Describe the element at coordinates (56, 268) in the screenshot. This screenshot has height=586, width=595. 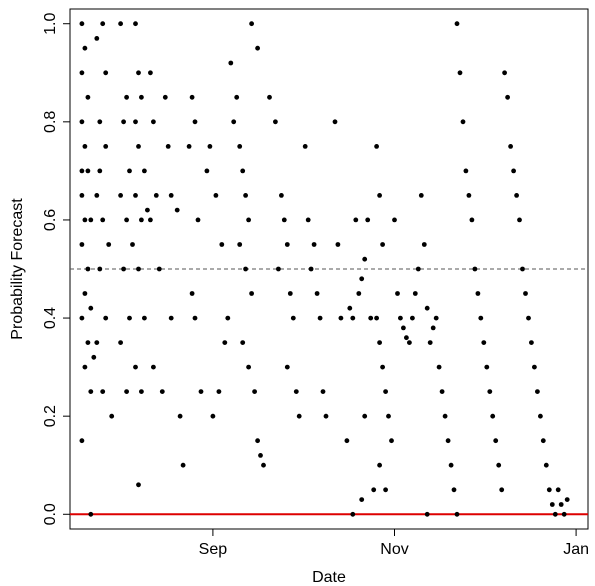
I see `y-axis: 0.0 0.2 0.4 0.6 0.8 1.0` at that location.